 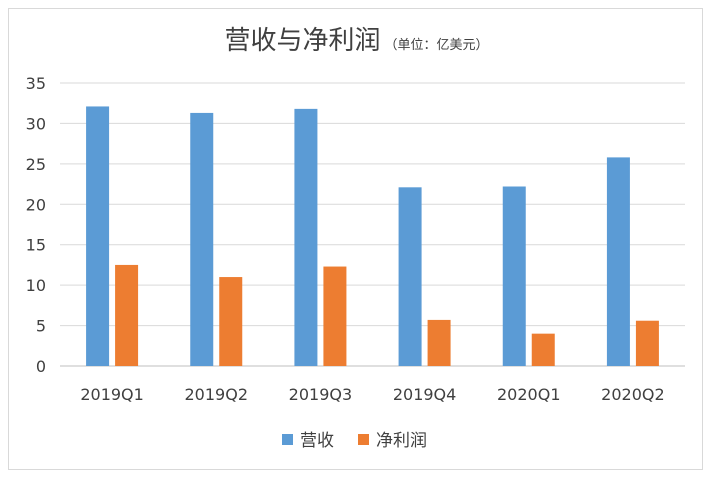 I want to click on chart-title: 营收与净利润 （单位：亿美元）, so click(x=356, y=38).